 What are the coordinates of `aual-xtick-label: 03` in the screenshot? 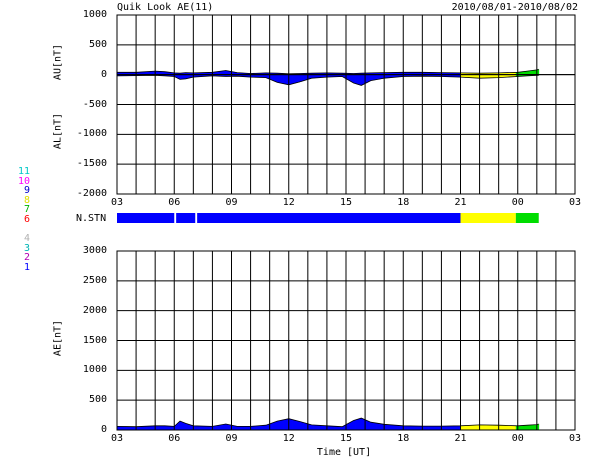 It's located at (575, 202).